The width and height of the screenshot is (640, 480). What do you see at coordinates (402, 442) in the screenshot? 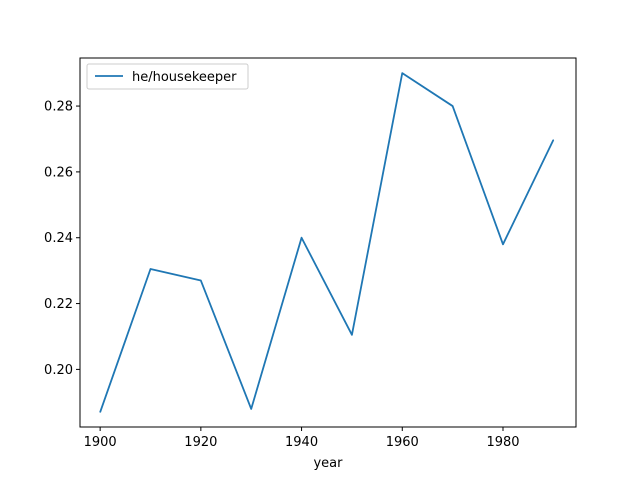
I see `x-tick-label: 1960` at bounding box center [402, 442].